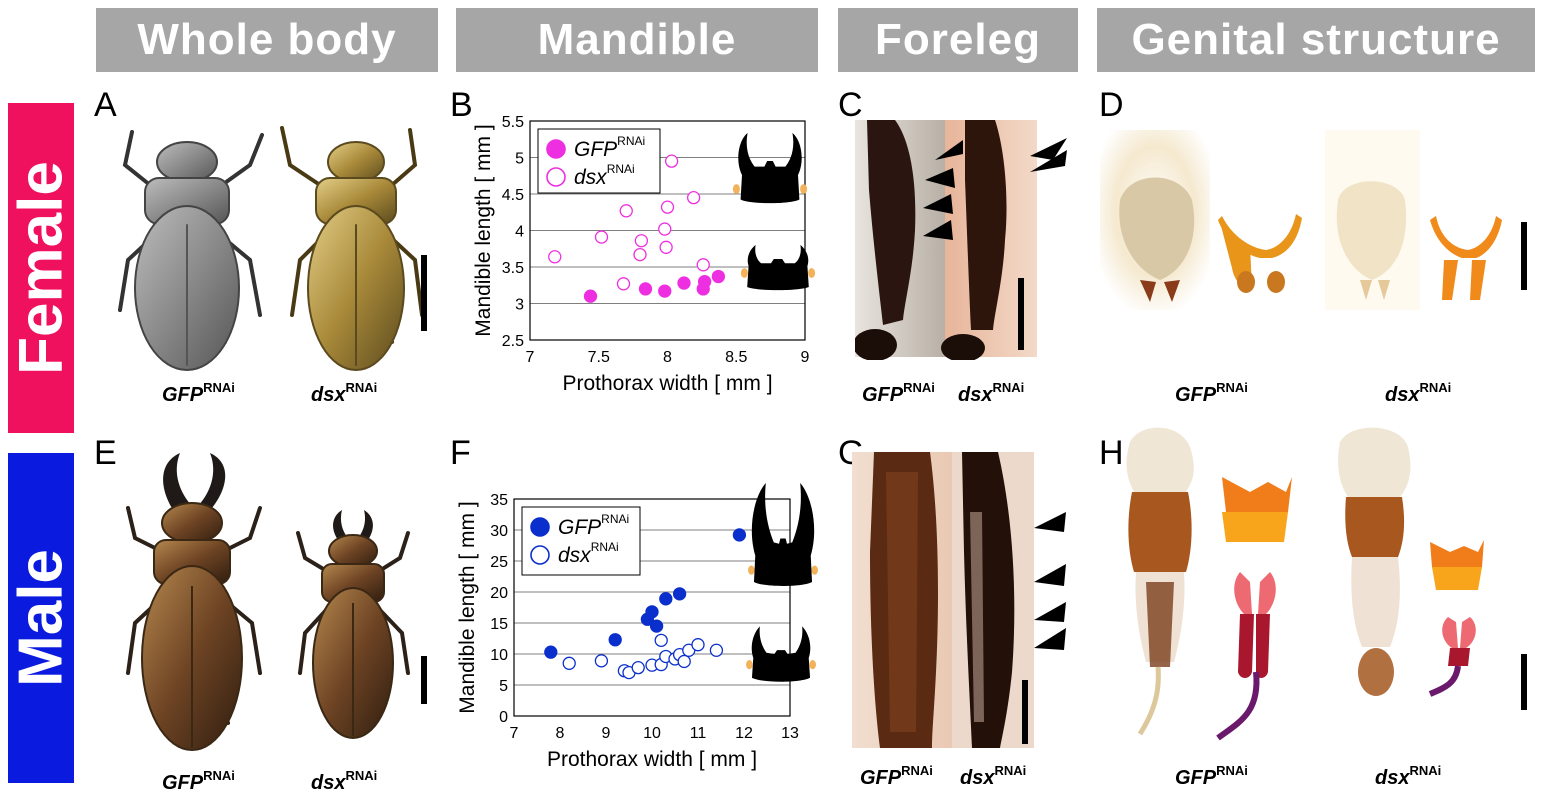  Describe the element at coordinates (499, 624) in the screenshot. I see `chart-f-ytick-label-3: 15` at that location.